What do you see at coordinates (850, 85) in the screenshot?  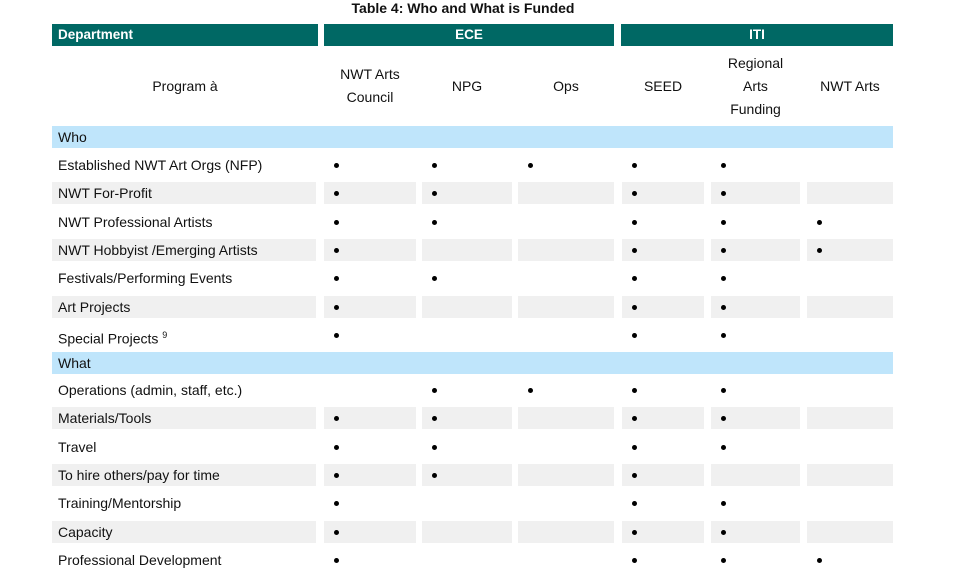 I see `program-header-text: NWT Arts` at bounding box center [850, 85].